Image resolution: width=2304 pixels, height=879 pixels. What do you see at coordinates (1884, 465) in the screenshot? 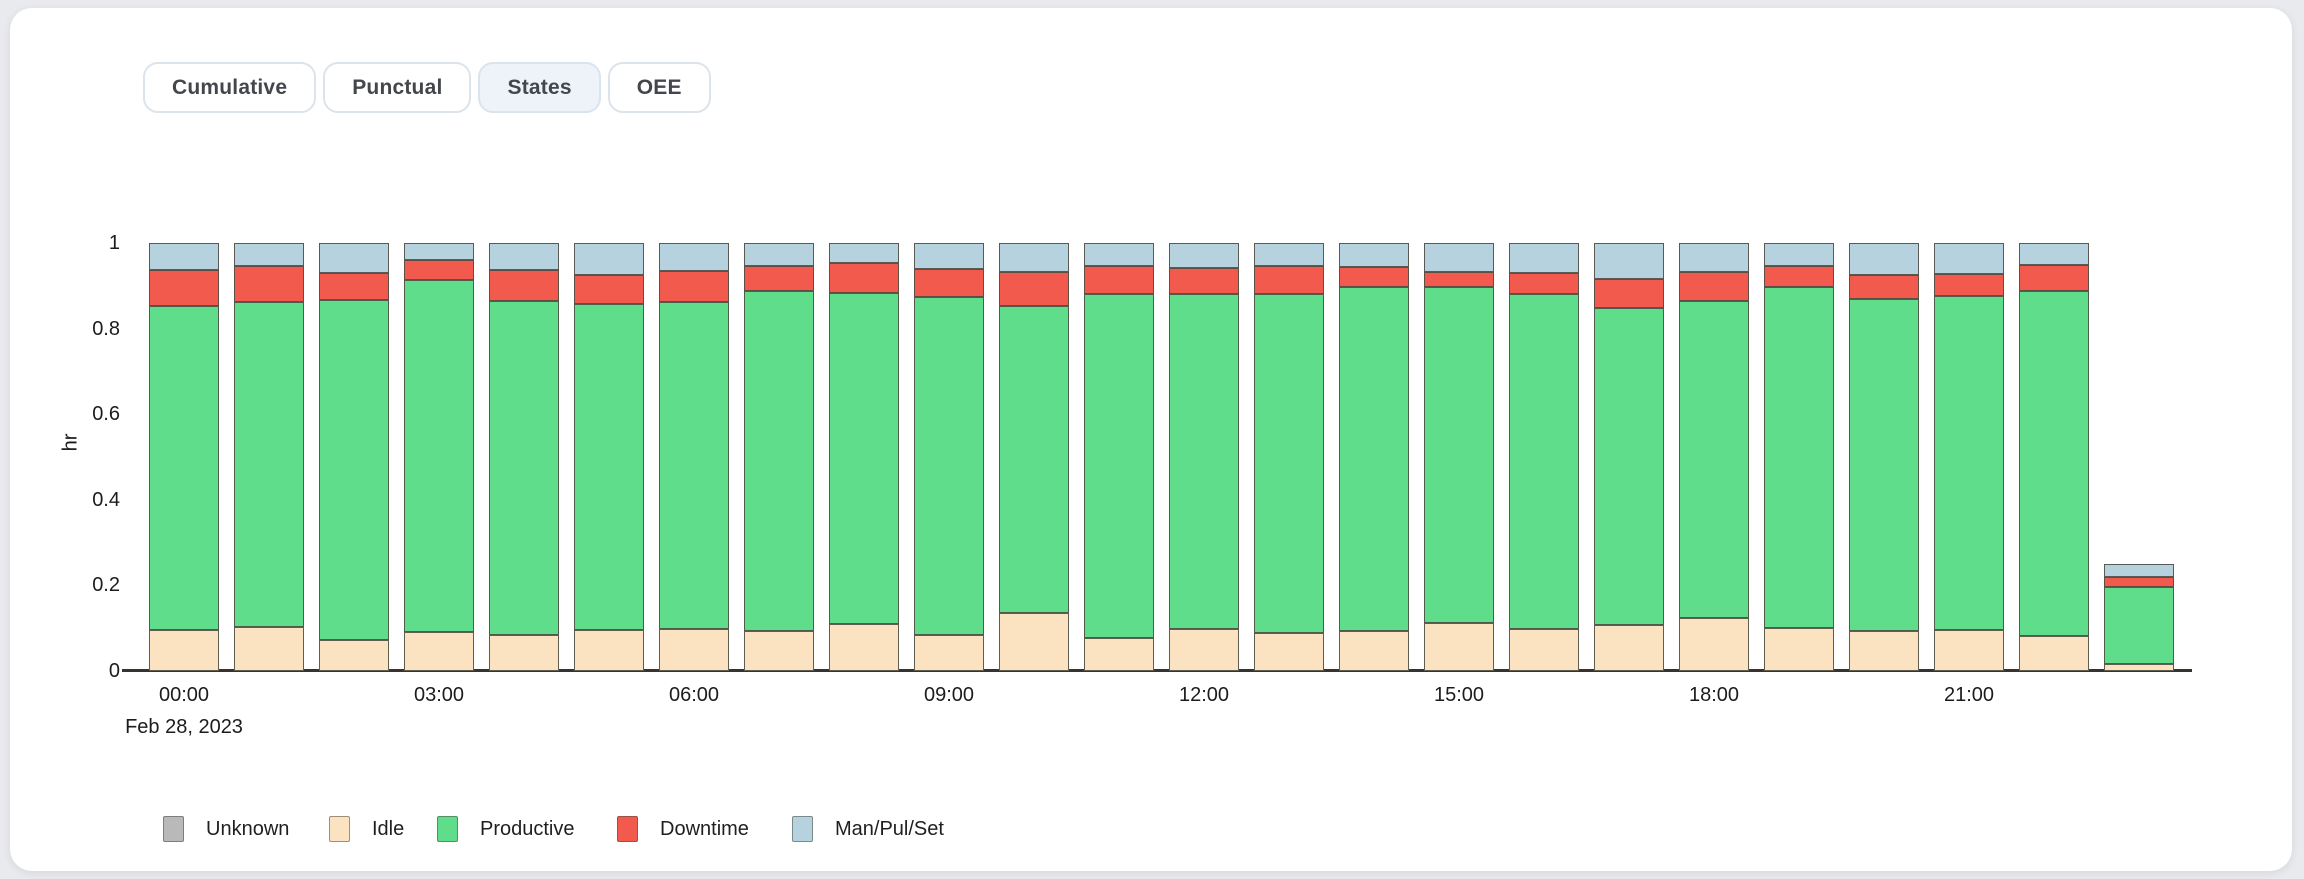
I see `bar-segment-productive-2000` at bounding box center [1884, 465].